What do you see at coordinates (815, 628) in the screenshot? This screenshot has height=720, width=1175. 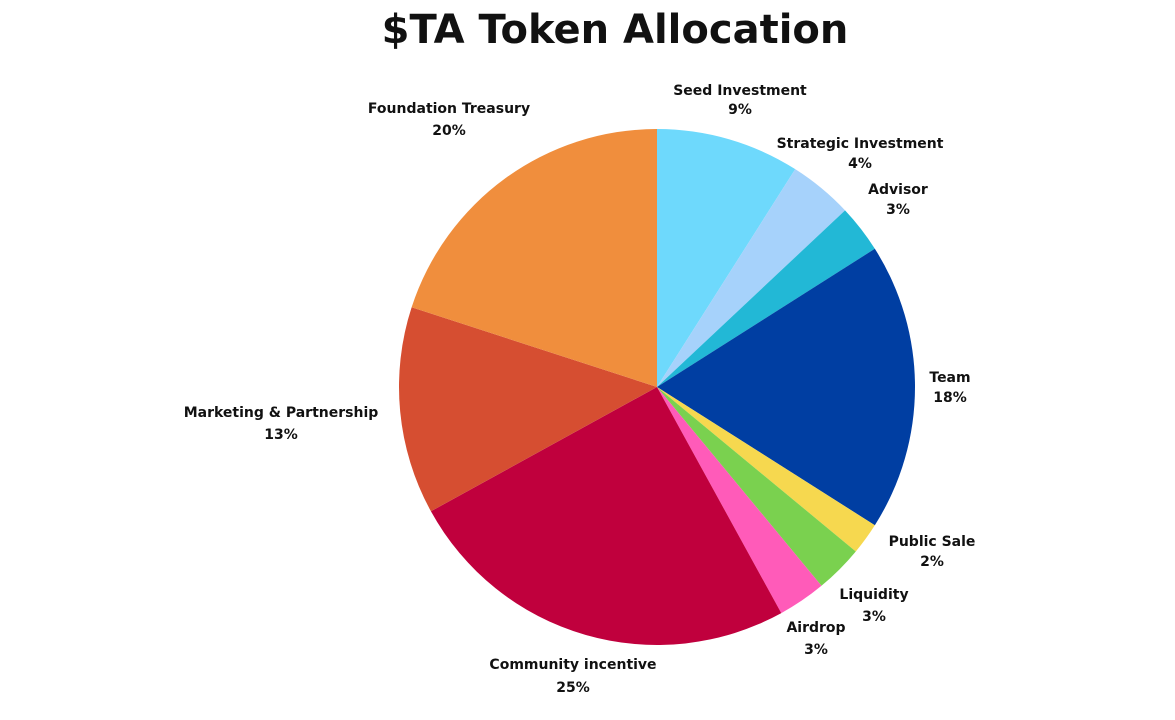 I see `slice-label: Airdrop` at bounding box center [815, 628].